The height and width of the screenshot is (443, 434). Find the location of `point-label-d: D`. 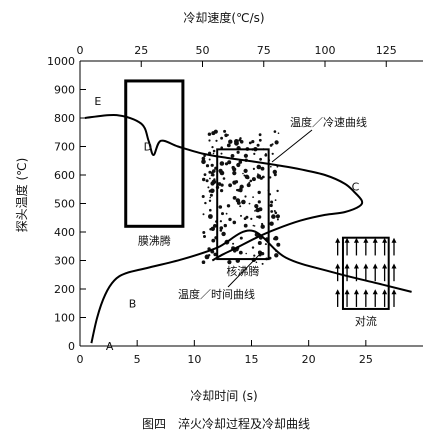

point-label-d: D is located at coordinates (148, 147).